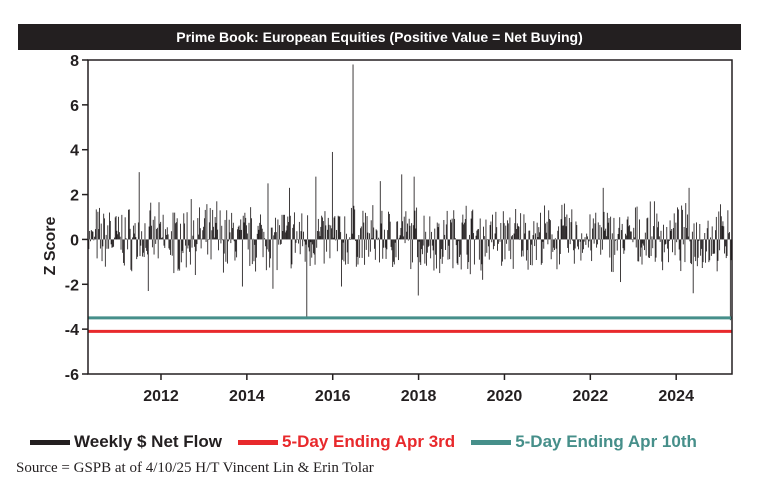 The image size is (766, 494). What do you see at coordinates (74, 196) in the screenshot?
I see `y-tick-label: 2` at bounding box center [74, 196].